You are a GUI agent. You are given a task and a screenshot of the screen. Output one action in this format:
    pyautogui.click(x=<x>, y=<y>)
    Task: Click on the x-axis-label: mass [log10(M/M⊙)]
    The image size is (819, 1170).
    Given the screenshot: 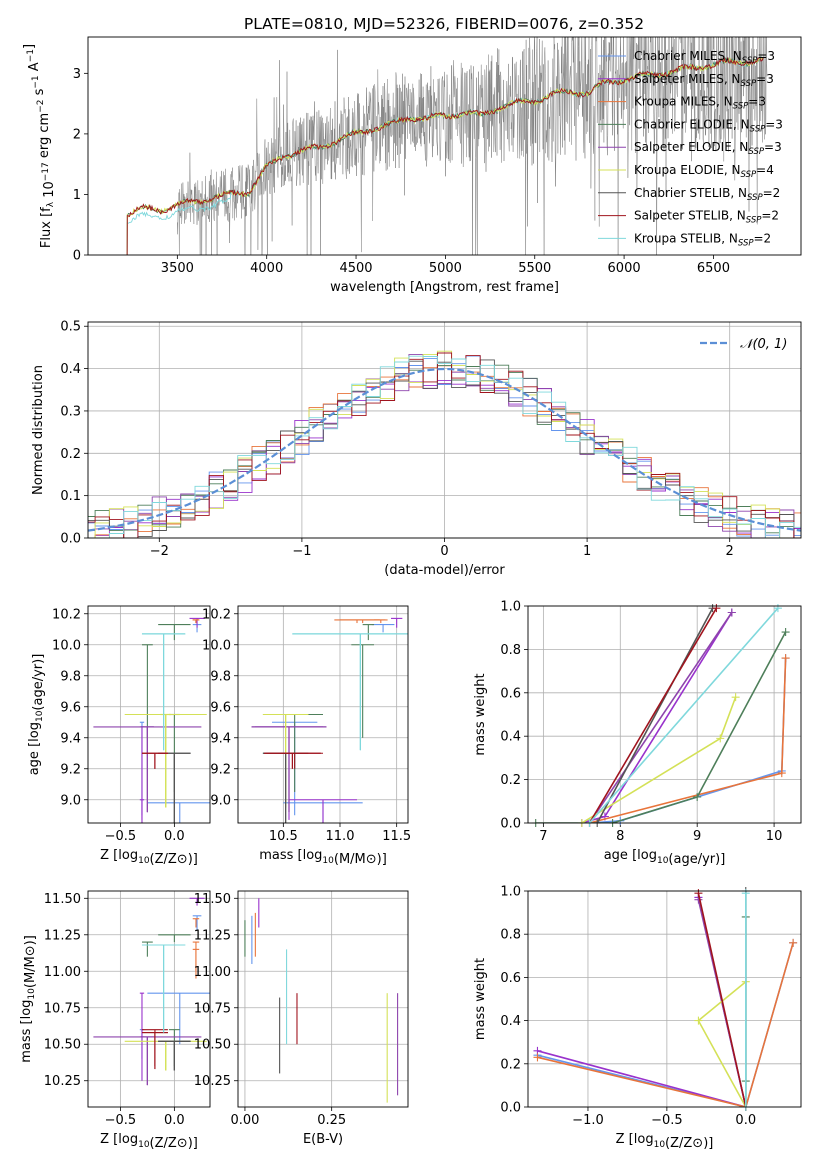 What is the action you would take?
    pyautogui.click(x=323, y=857)
    